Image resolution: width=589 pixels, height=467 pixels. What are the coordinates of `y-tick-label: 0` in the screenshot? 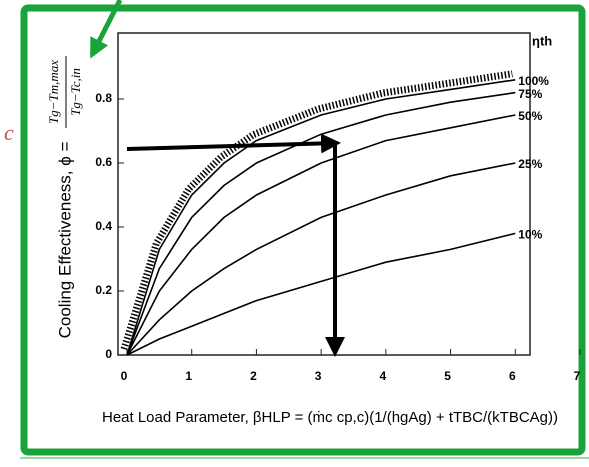 It's located at (108, 354).